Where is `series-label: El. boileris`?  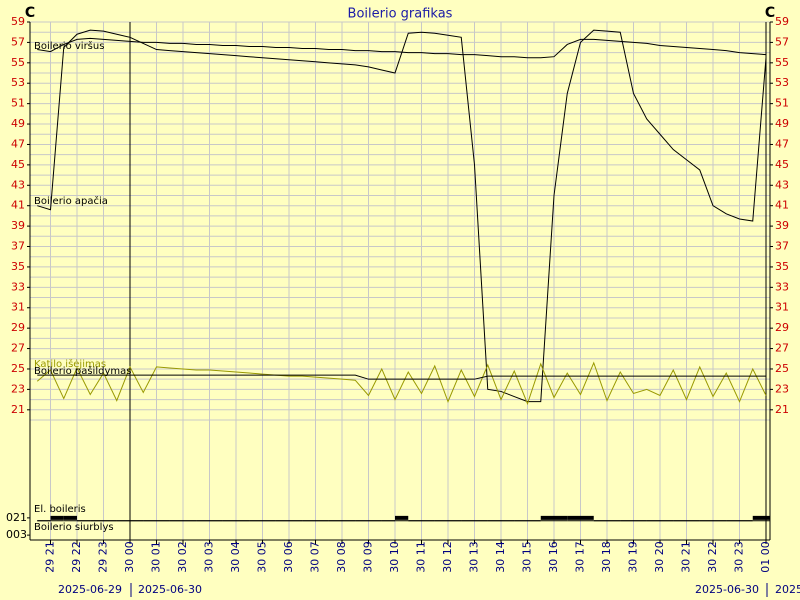
series-label: El. boileris is located at coordinates (60, 509).